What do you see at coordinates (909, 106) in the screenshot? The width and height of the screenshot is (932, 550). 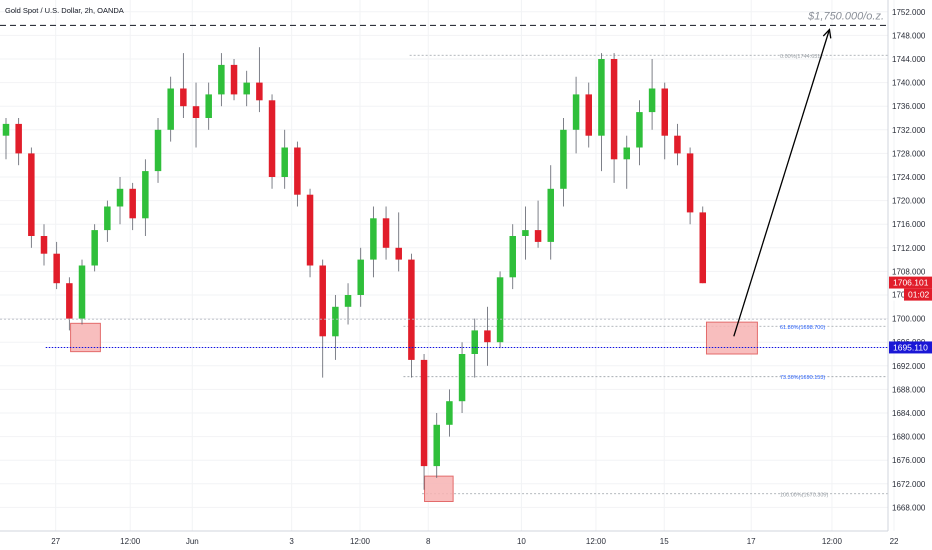 I see `y-tick-label: 1736.000` at bounding box center [909, 106].